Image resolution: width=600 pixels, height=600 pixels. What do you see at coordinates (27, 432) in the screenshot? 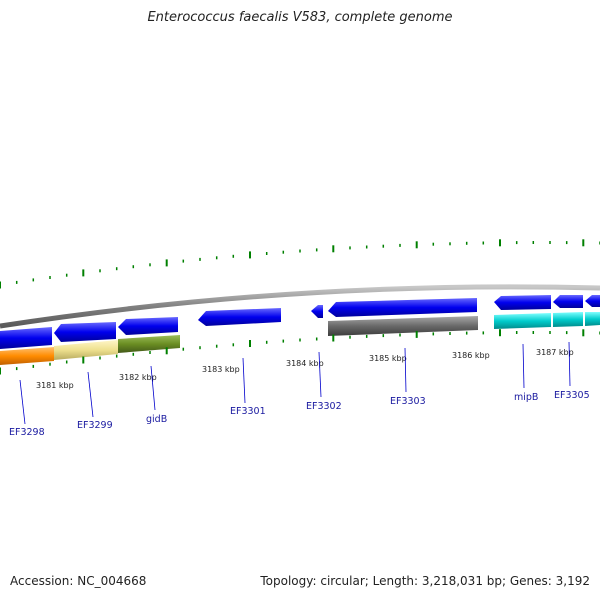
I see `gene-label-EF3298: EF3298` at bounding box center [27, 432].